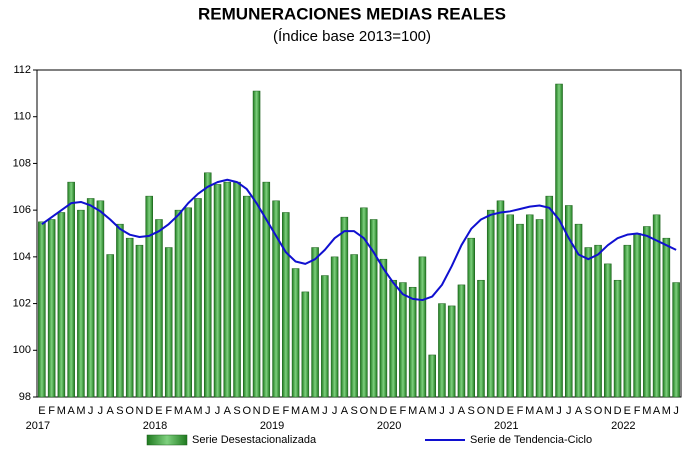 Image resolution: width=700 pixels, height=454 pixels. Describe the element at coordinates (22, 210) in the screenshot. I see `y-tick-label: 106` at that location.